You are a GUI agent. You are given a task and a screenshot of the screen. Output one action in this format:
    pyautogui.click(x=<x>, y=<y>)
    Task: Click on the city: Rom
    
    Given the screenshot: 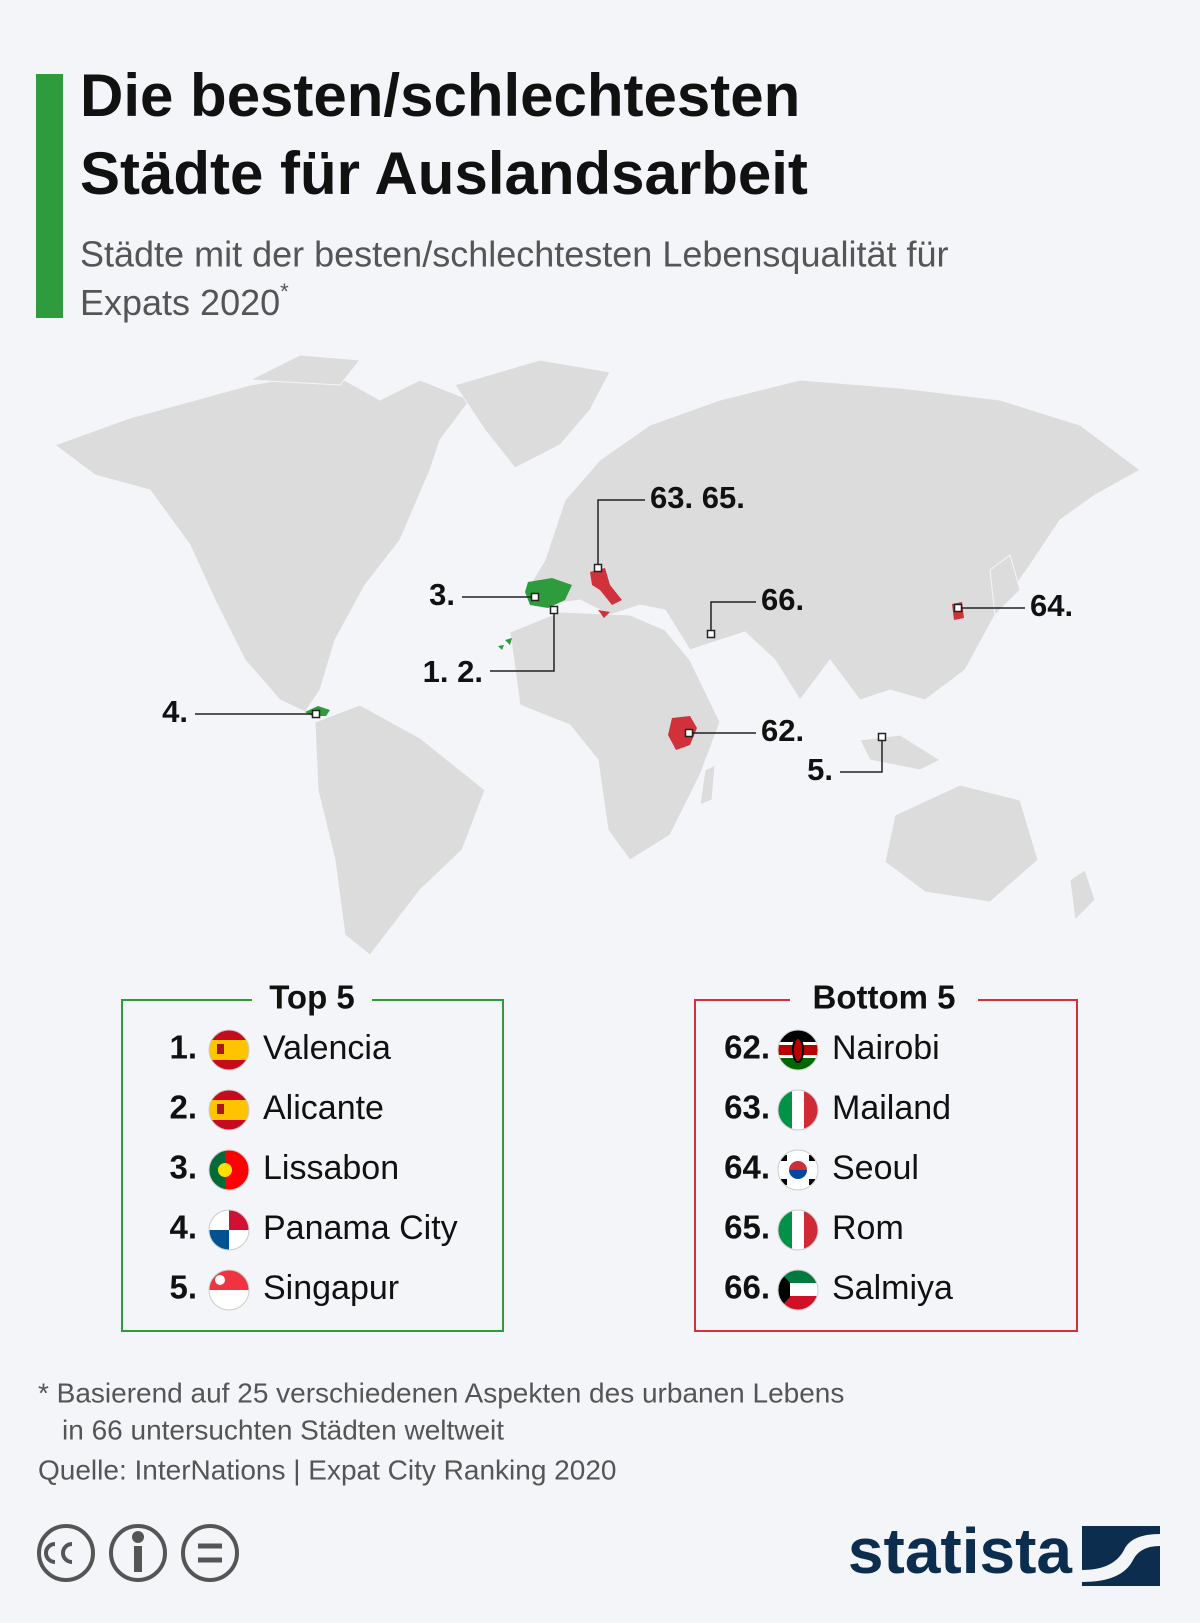 What is the action you would take?
    pyautogui.click(x=868, y=1228)
    